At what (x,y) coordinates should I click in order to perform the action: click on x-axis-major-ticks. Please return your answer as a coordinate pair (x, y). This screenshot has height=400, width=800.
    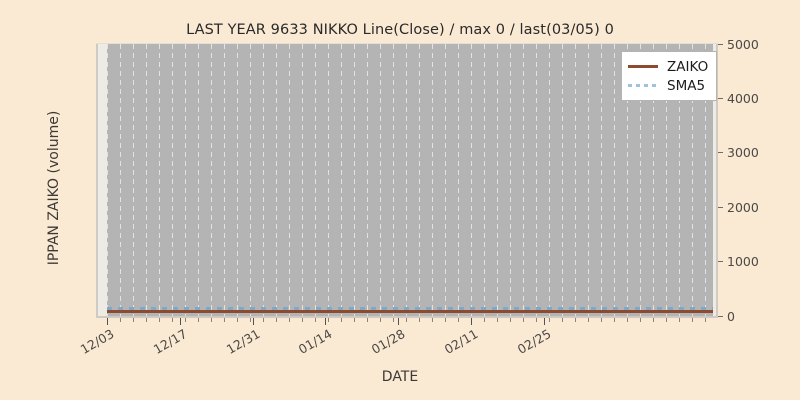
    Looking at the image, I should click on (400, 321).